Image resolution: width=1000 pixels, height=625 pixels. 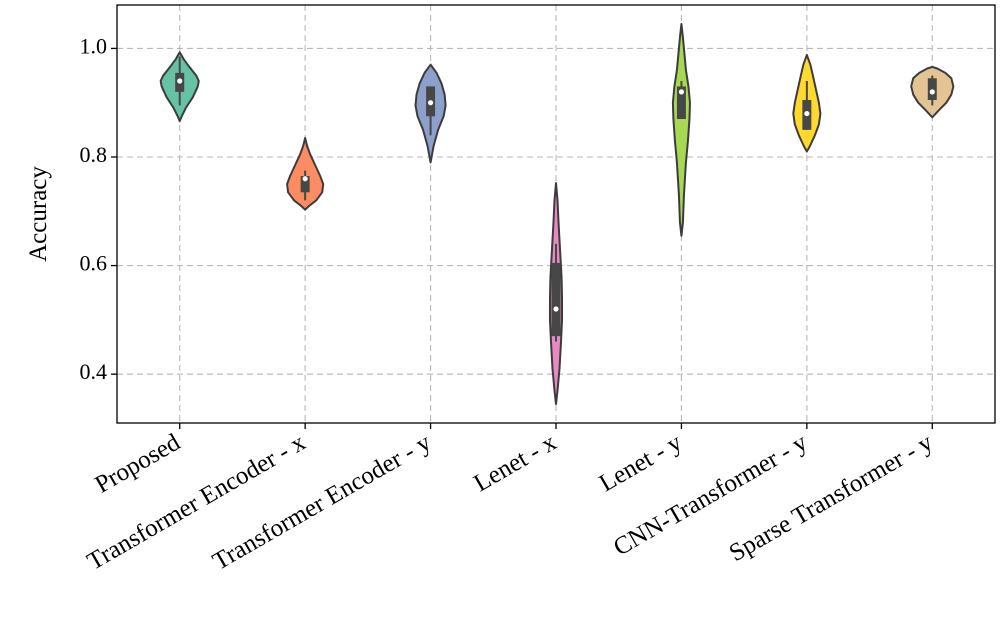 What do you see at coordinates (94, 371) in the screenshot?
I see `y-tick-label: 0.4` at bounding box center [94, 371].